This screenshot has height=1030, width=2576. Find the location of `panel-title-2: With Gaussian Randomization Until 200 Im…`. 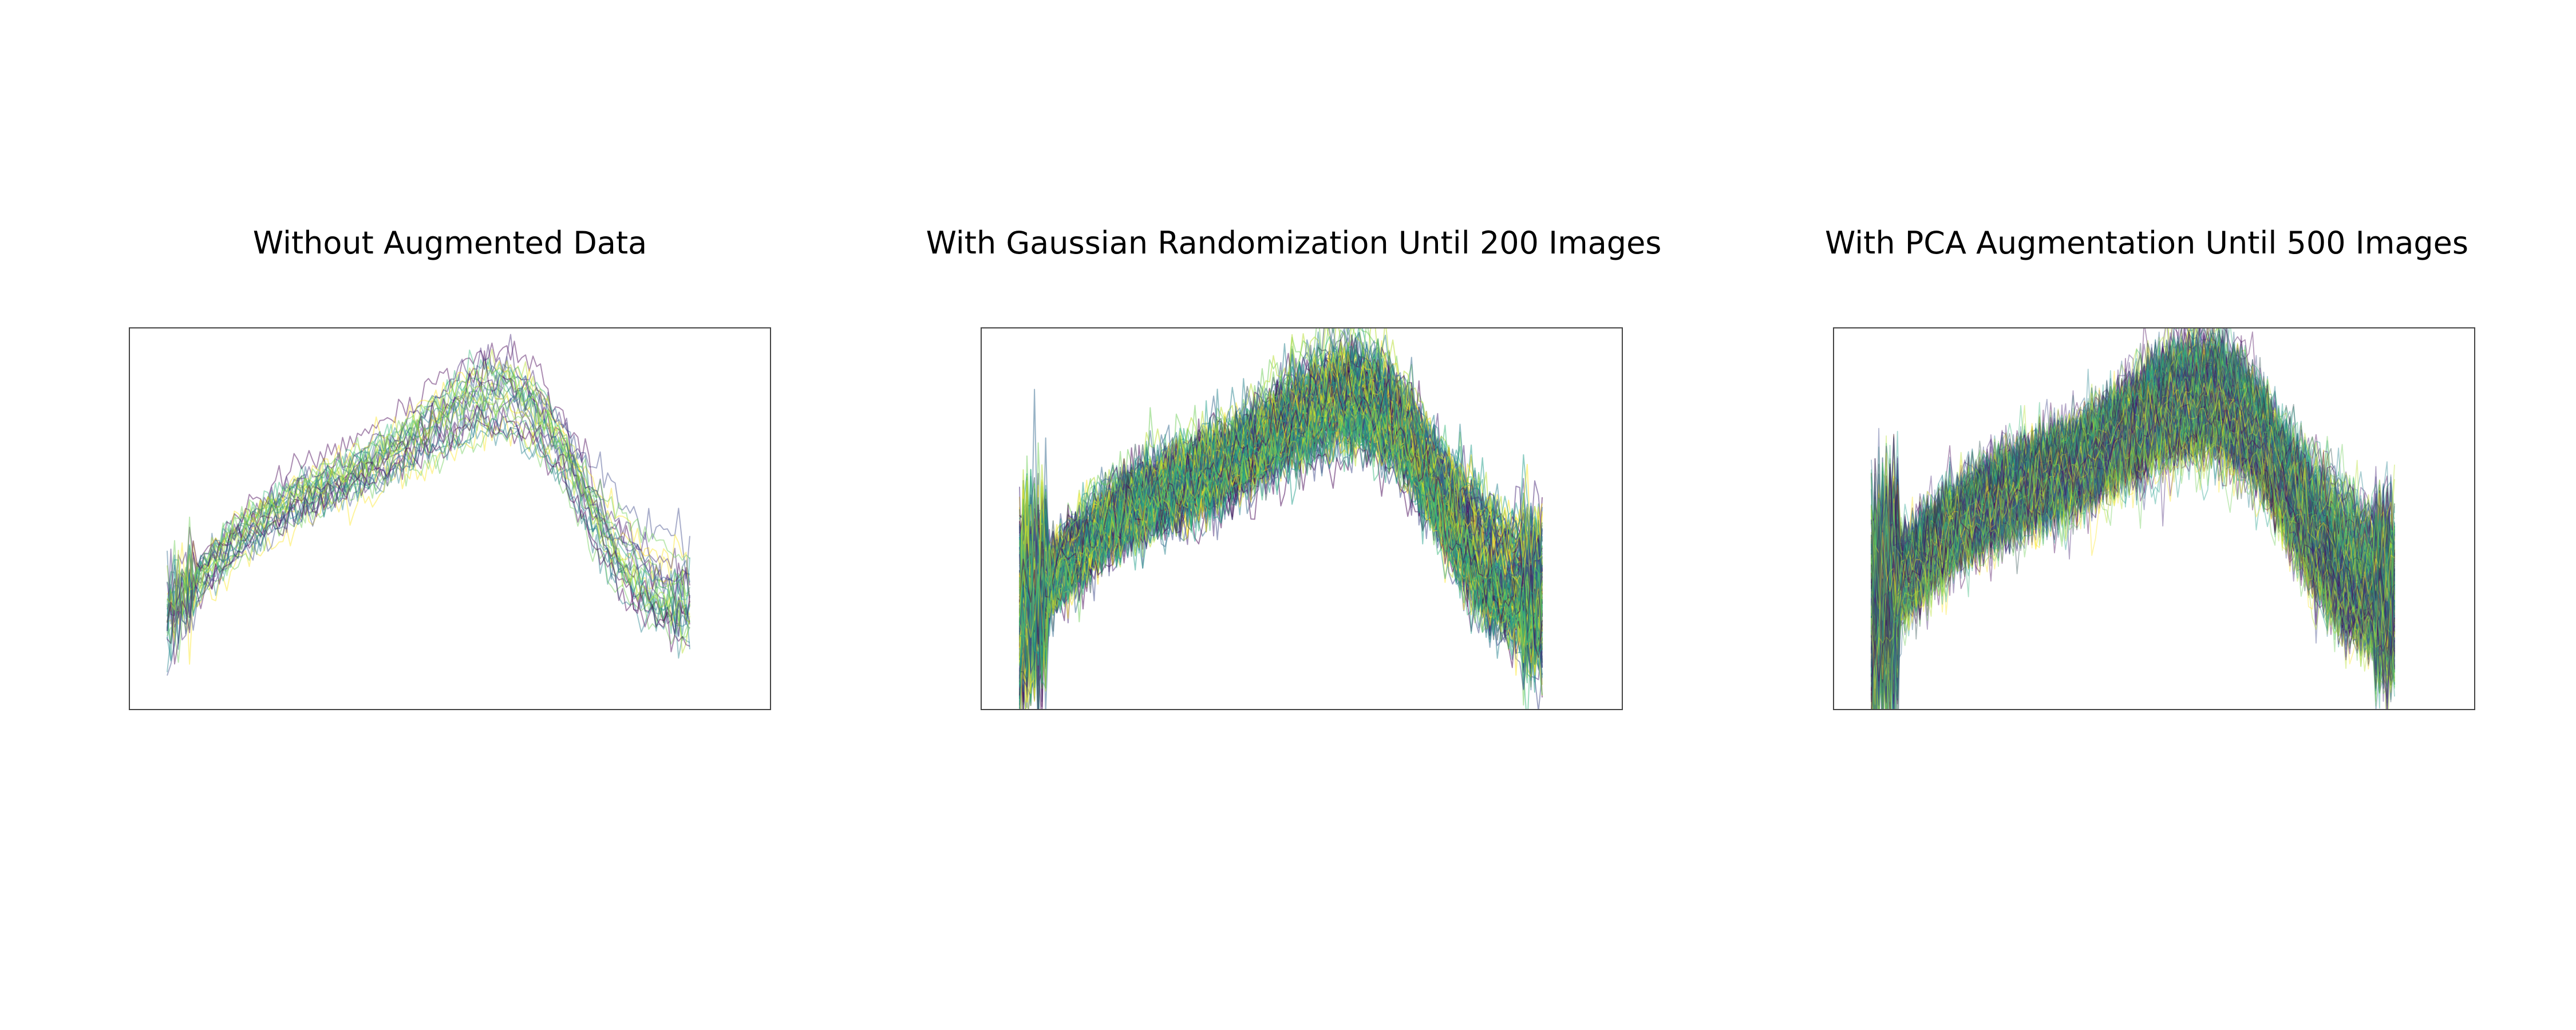

panel-title-2: With Gaussian Randomization Until 200 Im… is located at coordinates (1294, 243).